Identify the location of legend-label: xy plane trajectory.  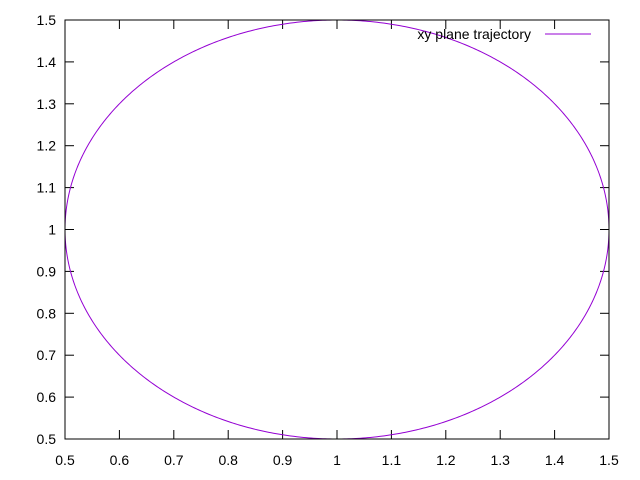
(474, 34).